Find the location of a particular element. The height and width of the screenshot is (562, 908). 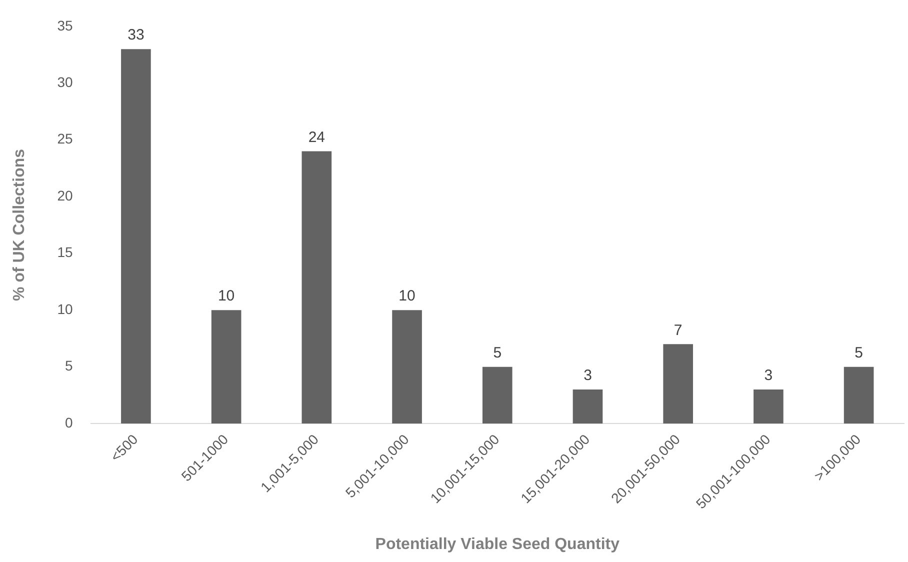

y-tick-label: 5 is located at coordinates (68, 366).